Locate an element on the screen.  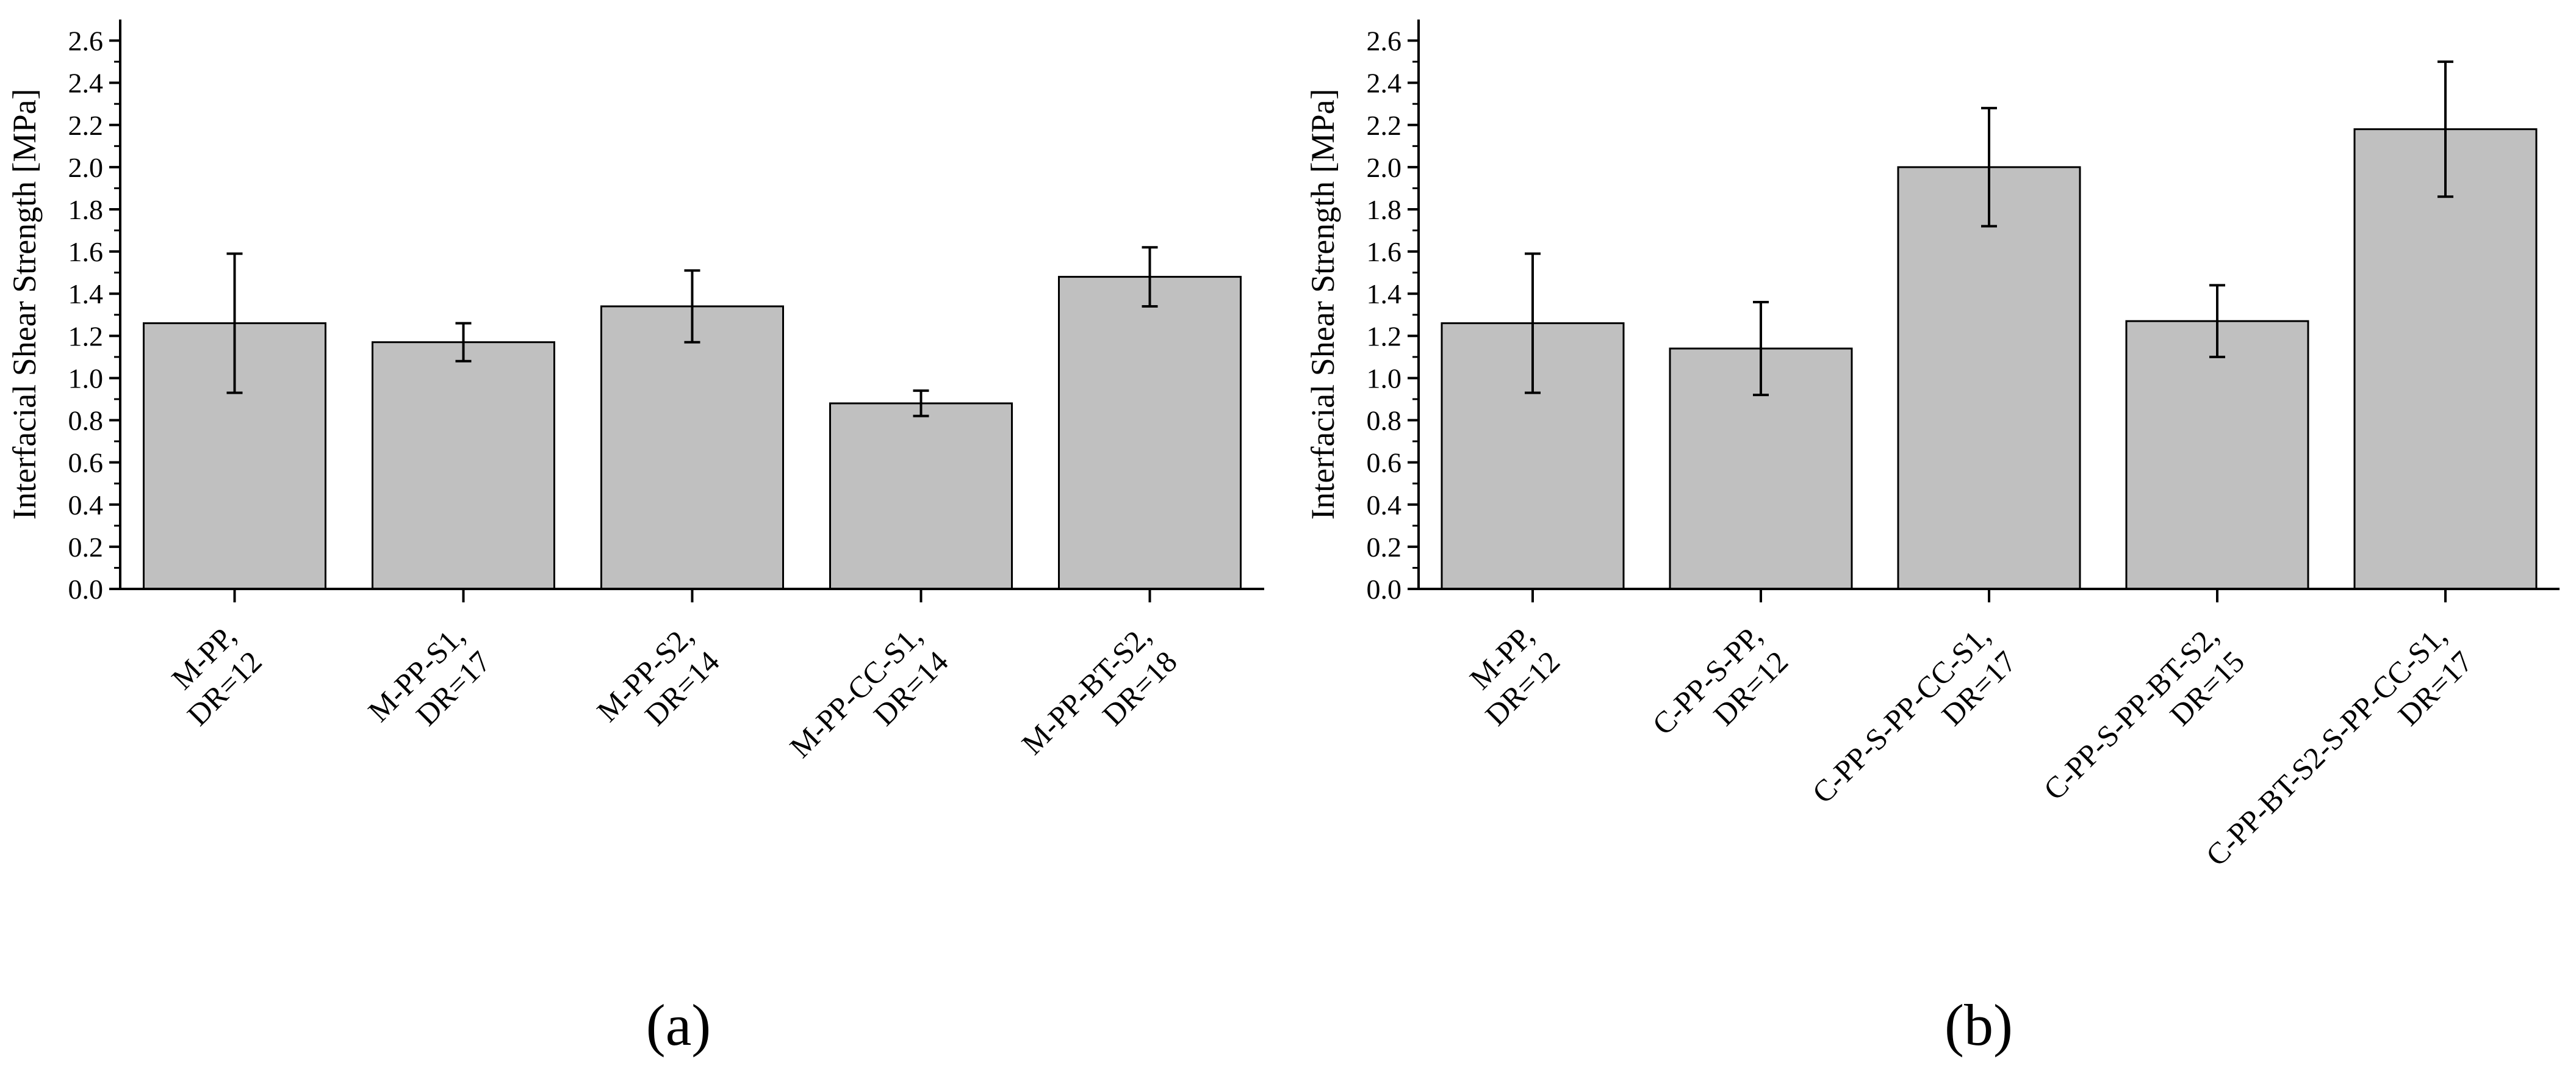
x-category-label: C-PP-S-PP-BT-S2,DR=15 is located at coordinates (2144, 725).